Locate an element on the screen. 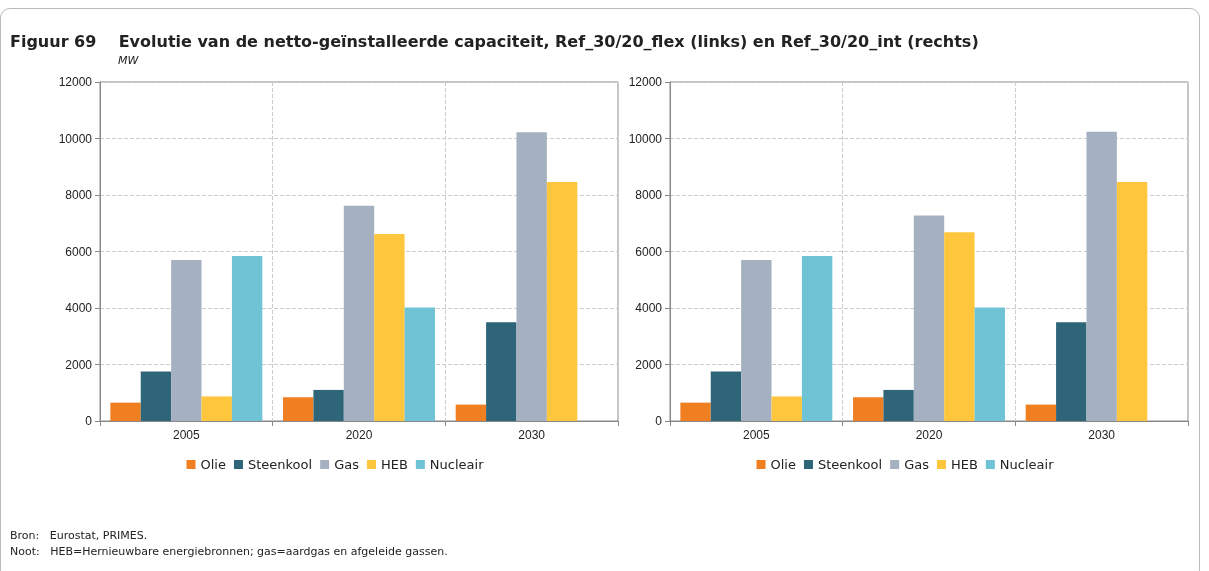 The width and height of the screenshot is (1209, 571). chart-subtitle: MW is located at coordinates (128, 60).